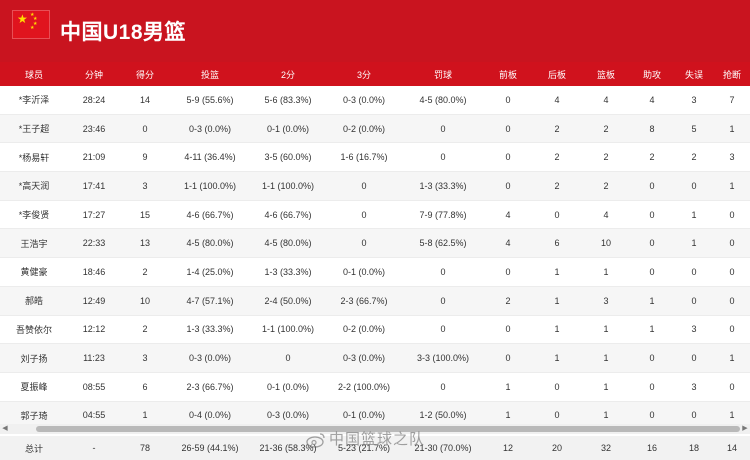 The width and height of the screenshot is (750, 460). I want to click on col-free-throws: 罚球, so click(443, 74).